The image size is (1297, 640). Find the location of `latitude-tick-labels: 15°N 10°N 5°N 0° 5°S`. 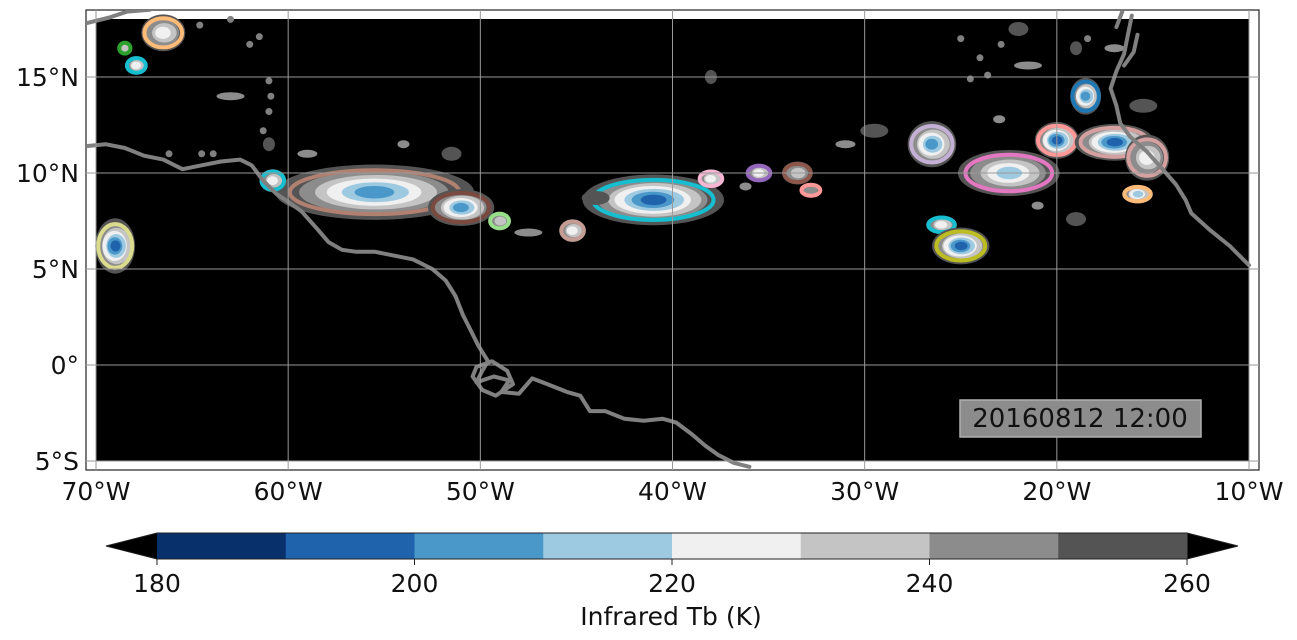

latitude-tick-labels: 15°N 10°N 5°N 0° 5°S is located at coordinates (47, 269).